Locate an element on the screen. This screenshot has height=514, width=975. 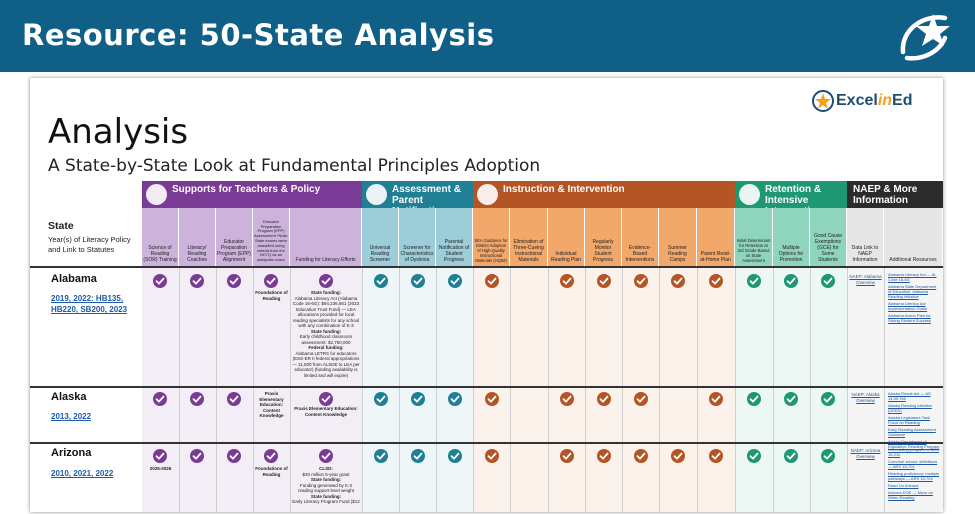
excelined-star-icon is located at coordinates (823, 101).